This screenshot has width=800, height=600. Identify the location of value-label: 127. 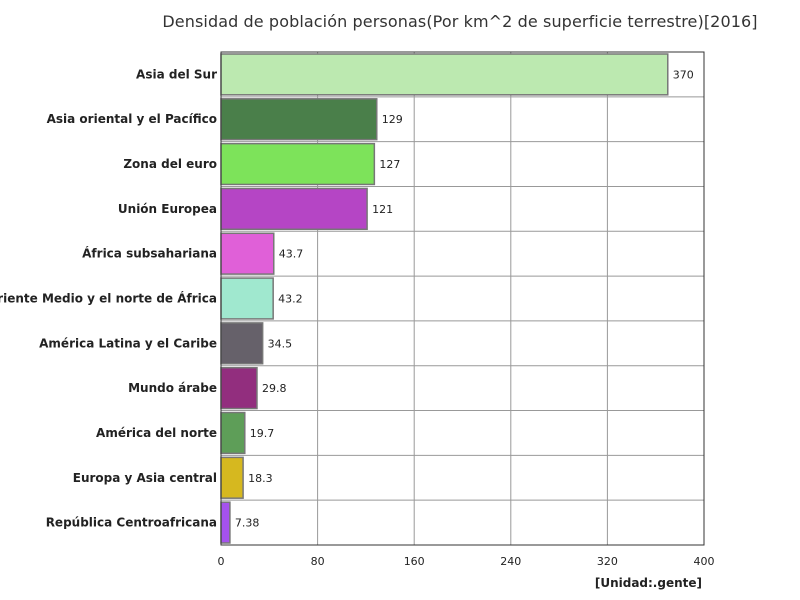
(389, 164).